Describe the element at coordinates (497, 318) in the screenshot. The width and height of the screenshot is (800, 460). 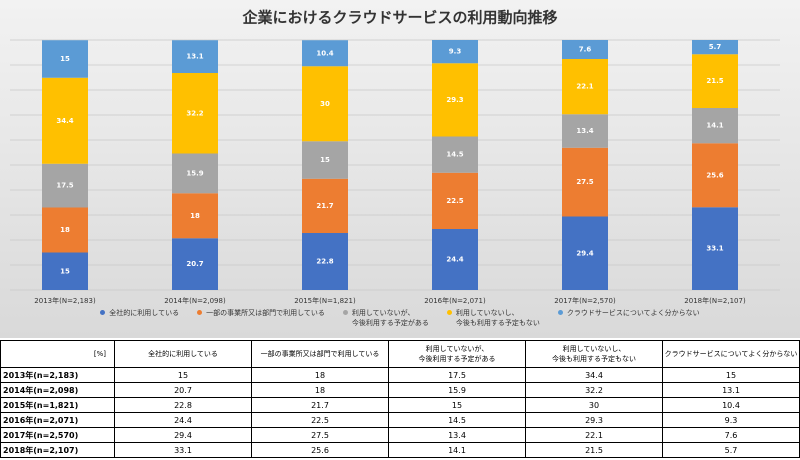
I see `legend-label: 利用していないし、 今後も利用する予定もない` at that location.